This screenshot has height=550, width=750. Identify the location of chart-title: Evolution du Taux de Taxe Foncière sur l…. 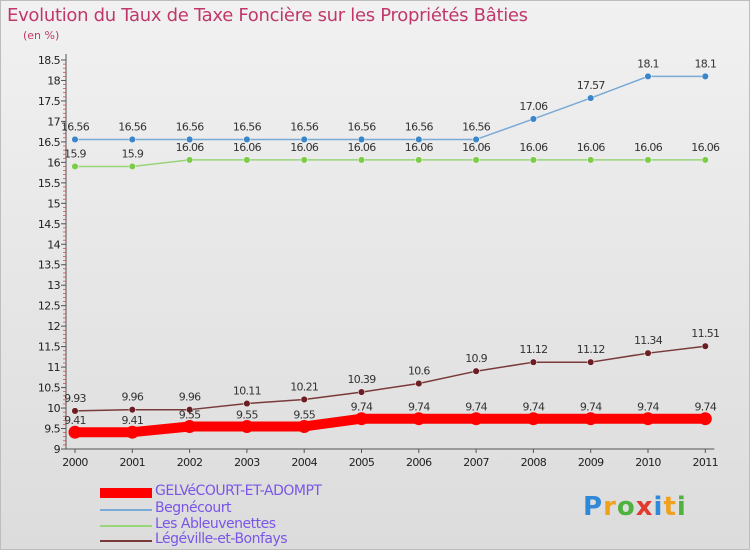
(267, 15).